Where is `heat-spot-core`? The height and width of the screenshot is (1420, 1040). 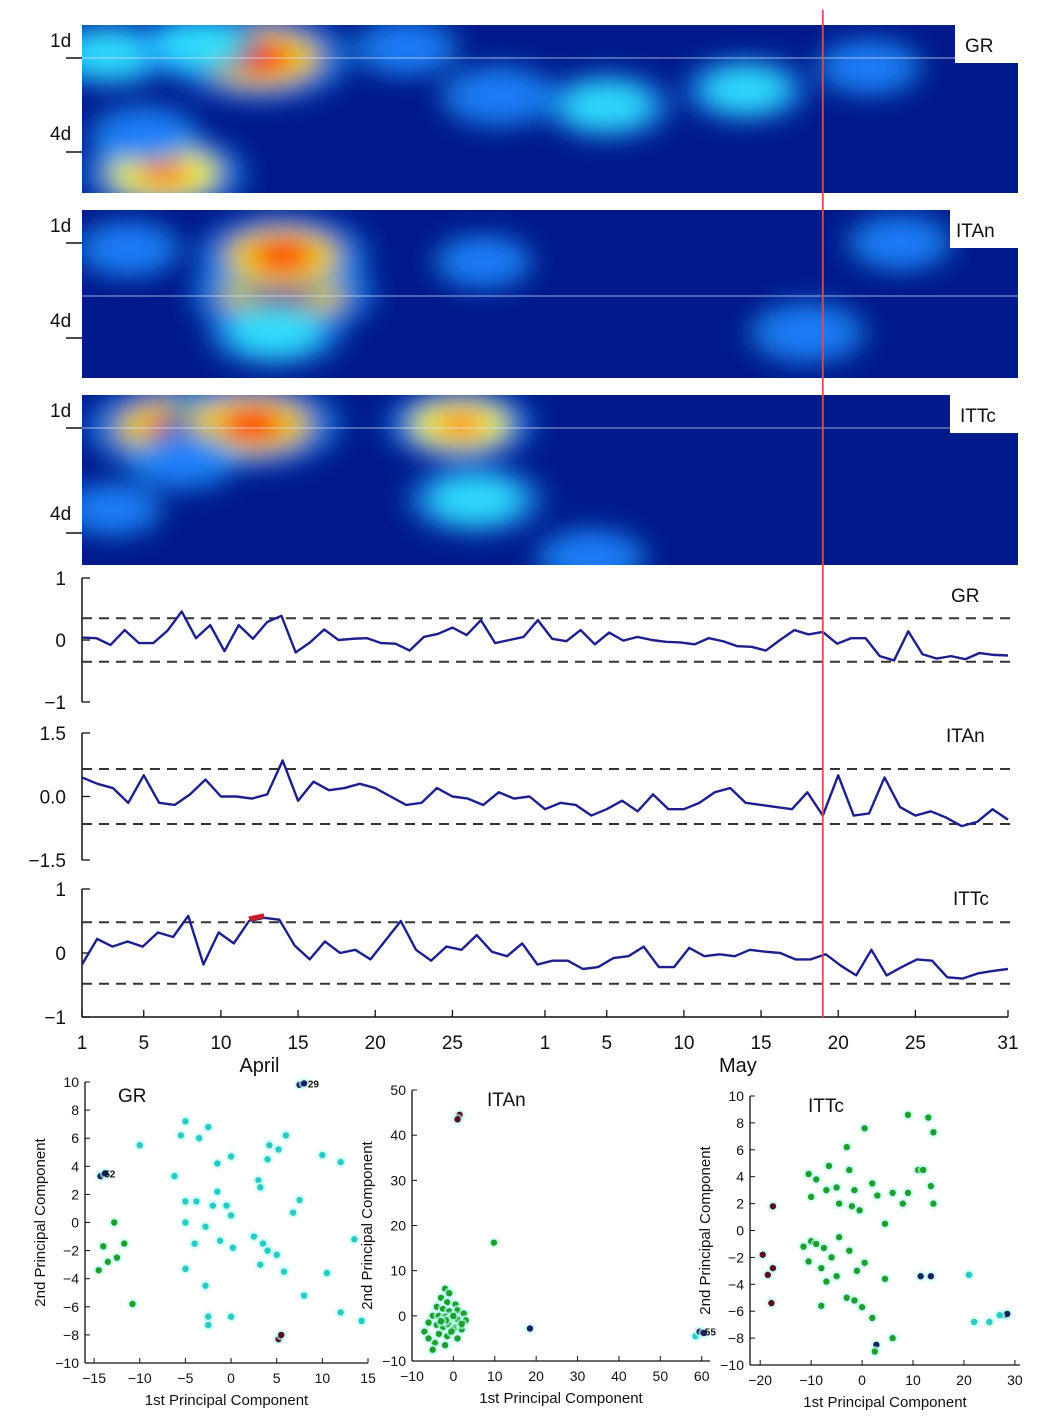 heat-spot-core is located at coordinates (251, 424).